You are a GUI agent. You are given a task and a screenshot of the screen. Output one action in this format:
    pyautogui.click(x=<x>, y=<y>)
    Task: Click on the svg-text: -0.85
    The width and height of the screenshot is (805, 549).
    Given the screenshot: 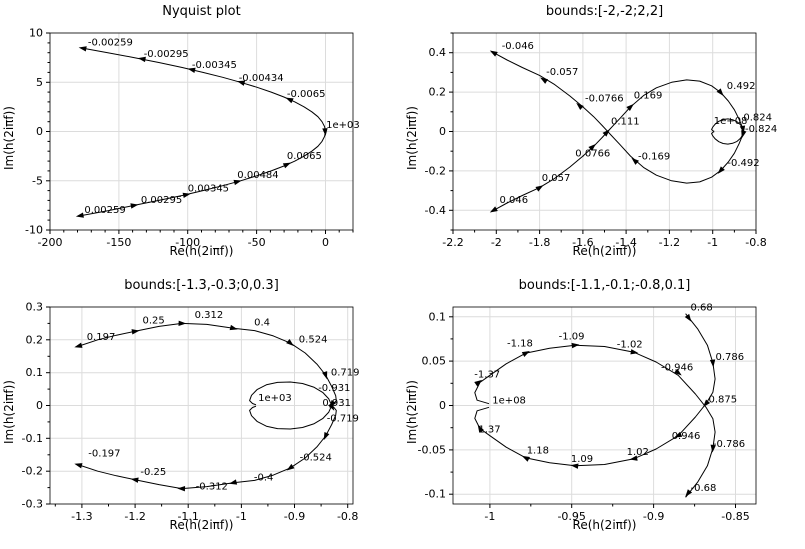 What is the action you would take?
    pyautogui.click(x=735, y=516)
    